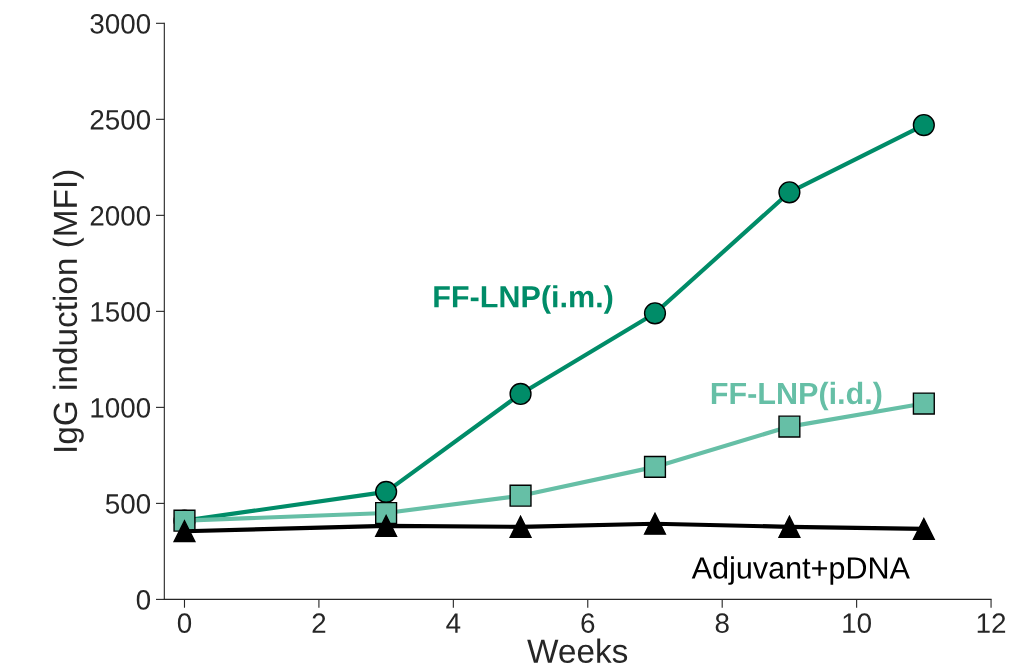 The width and height of the screenshot is (1027, 666). Describe the element at coordinates (991, 623) in the screenshot. I see `x-tick-label: 12` at that location.